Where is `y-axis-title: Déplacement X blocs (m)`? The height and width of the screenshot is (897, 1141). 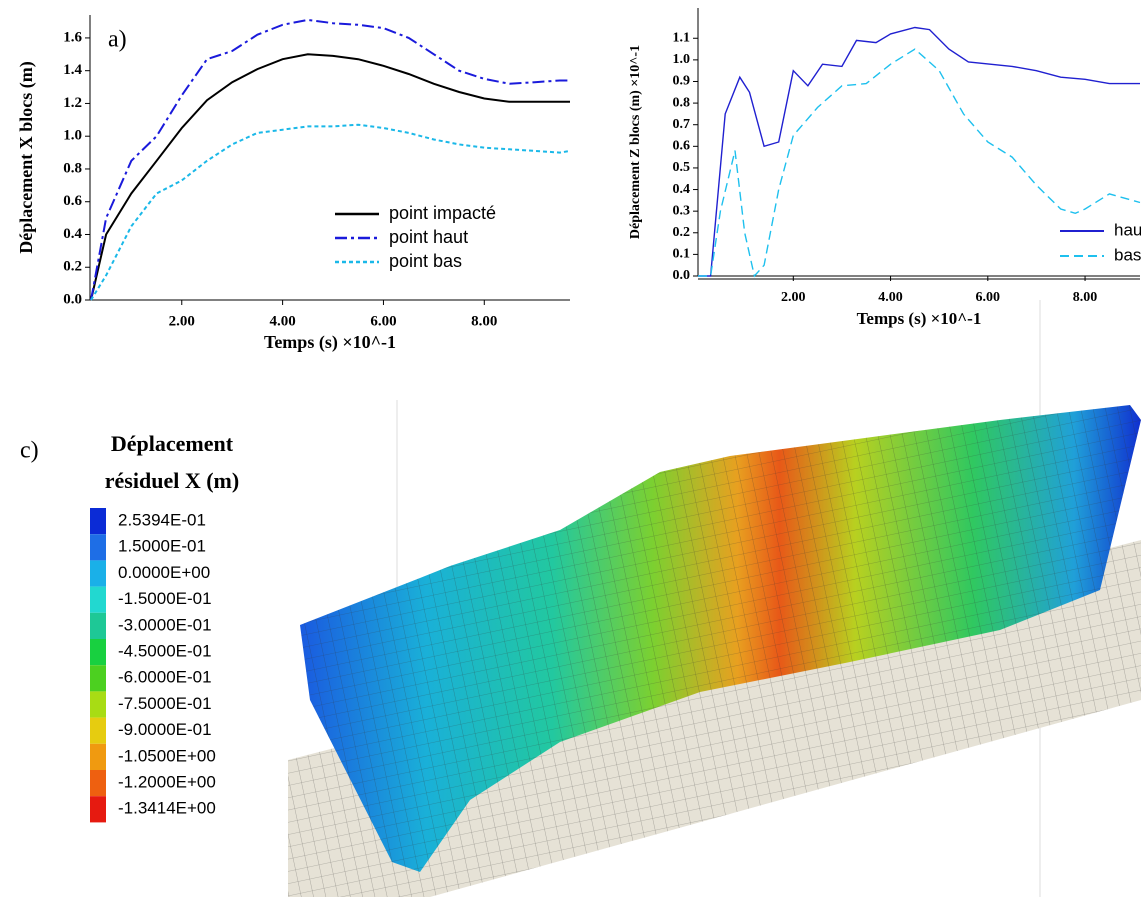 y-axis-title: Déplacement X blocs (m) is located at coordinates (26, 157).